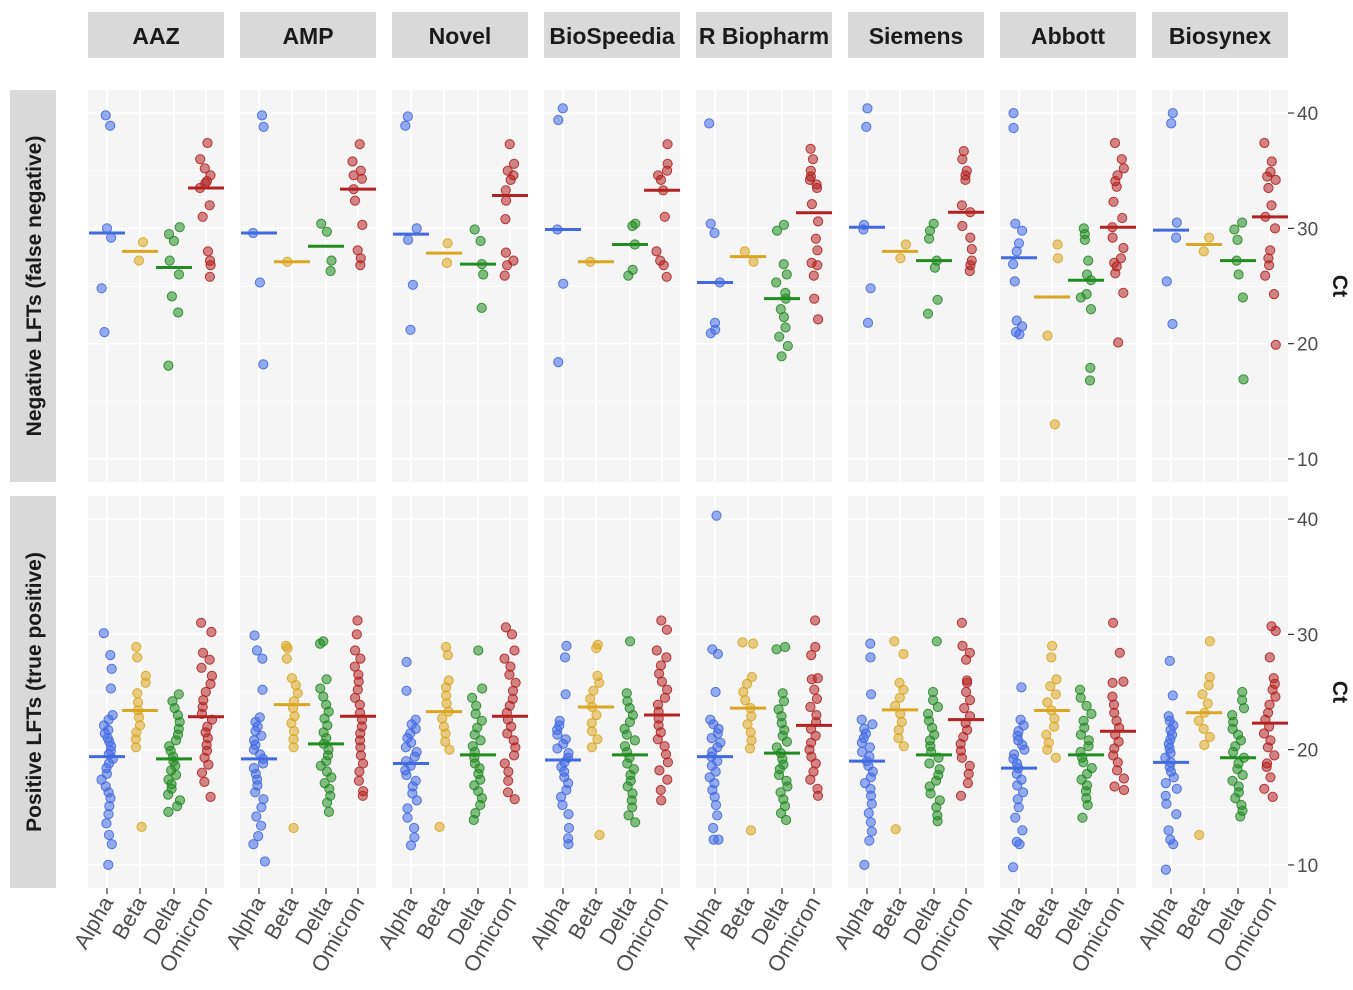  Describe the element at coordinates (916, 36) in the screenshot. I see `column-strip-label: Siemens` at that location.